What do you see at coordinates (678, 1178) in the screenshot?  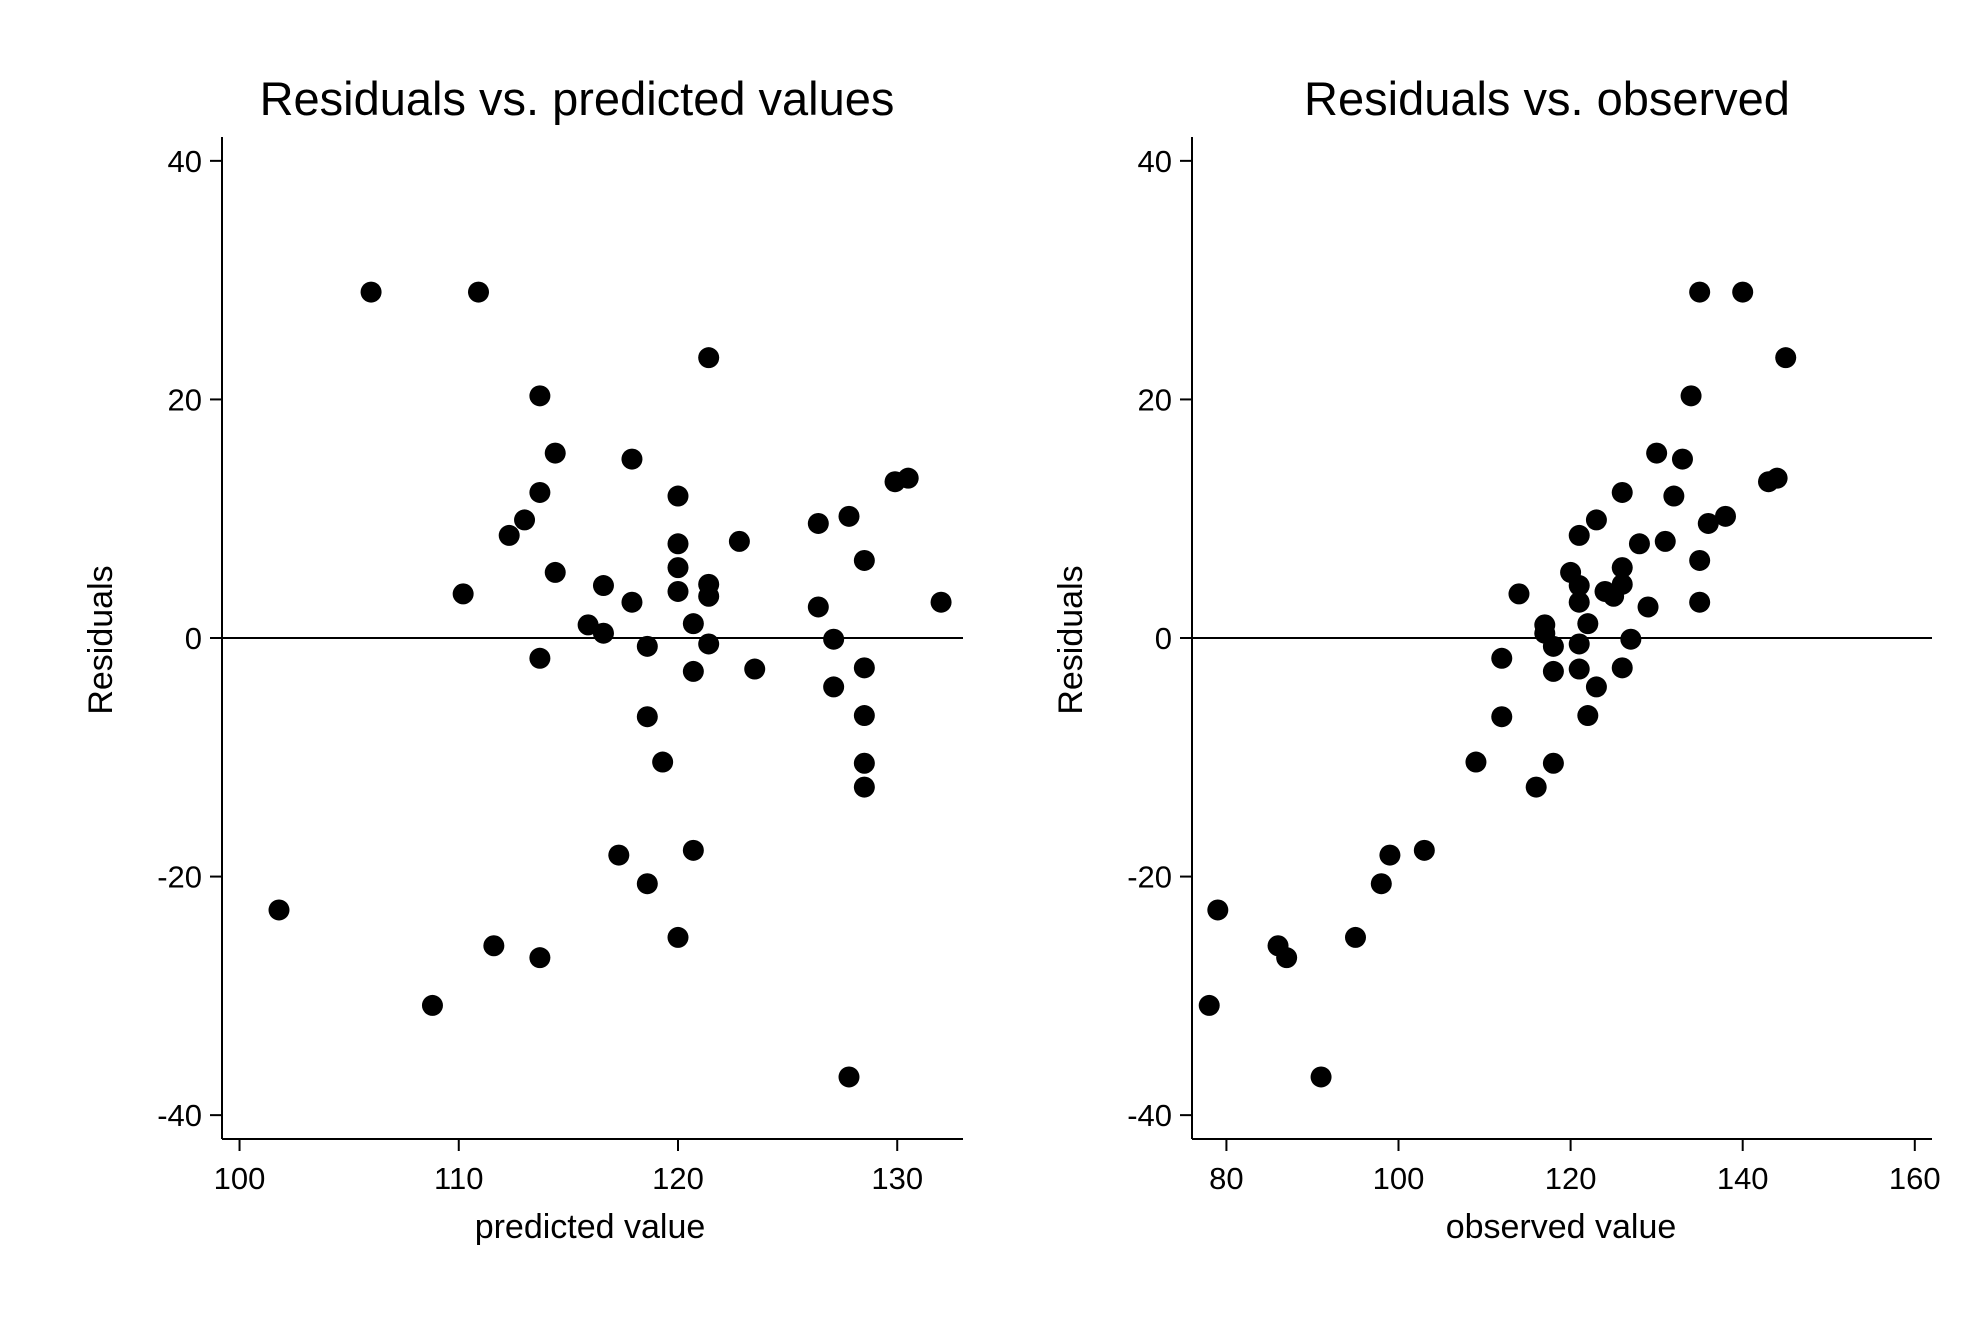 I see `panel-left-x-tick-label: 120` at bounding box center [678, 1178].